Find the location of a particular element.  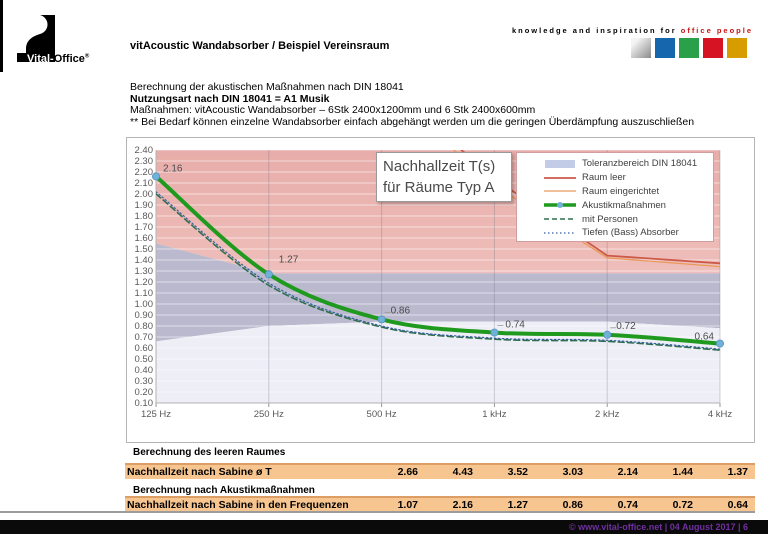

y-tick-label: 1.20 is located at coordinates (144, 282).